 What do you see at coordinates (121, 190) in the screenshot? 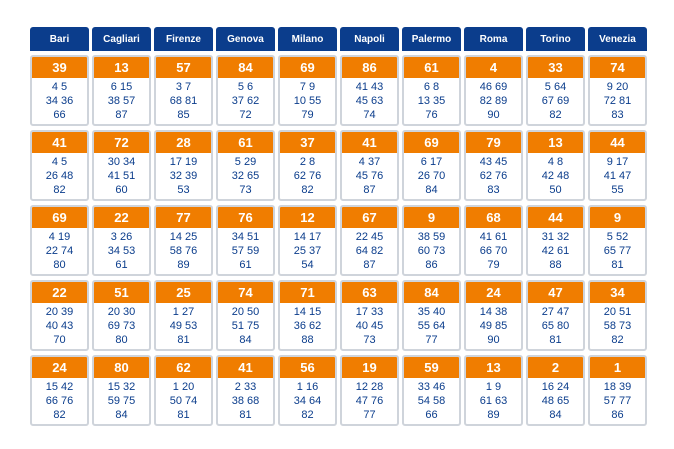
I see `number-line: 60` at bounding box center [121, 190].